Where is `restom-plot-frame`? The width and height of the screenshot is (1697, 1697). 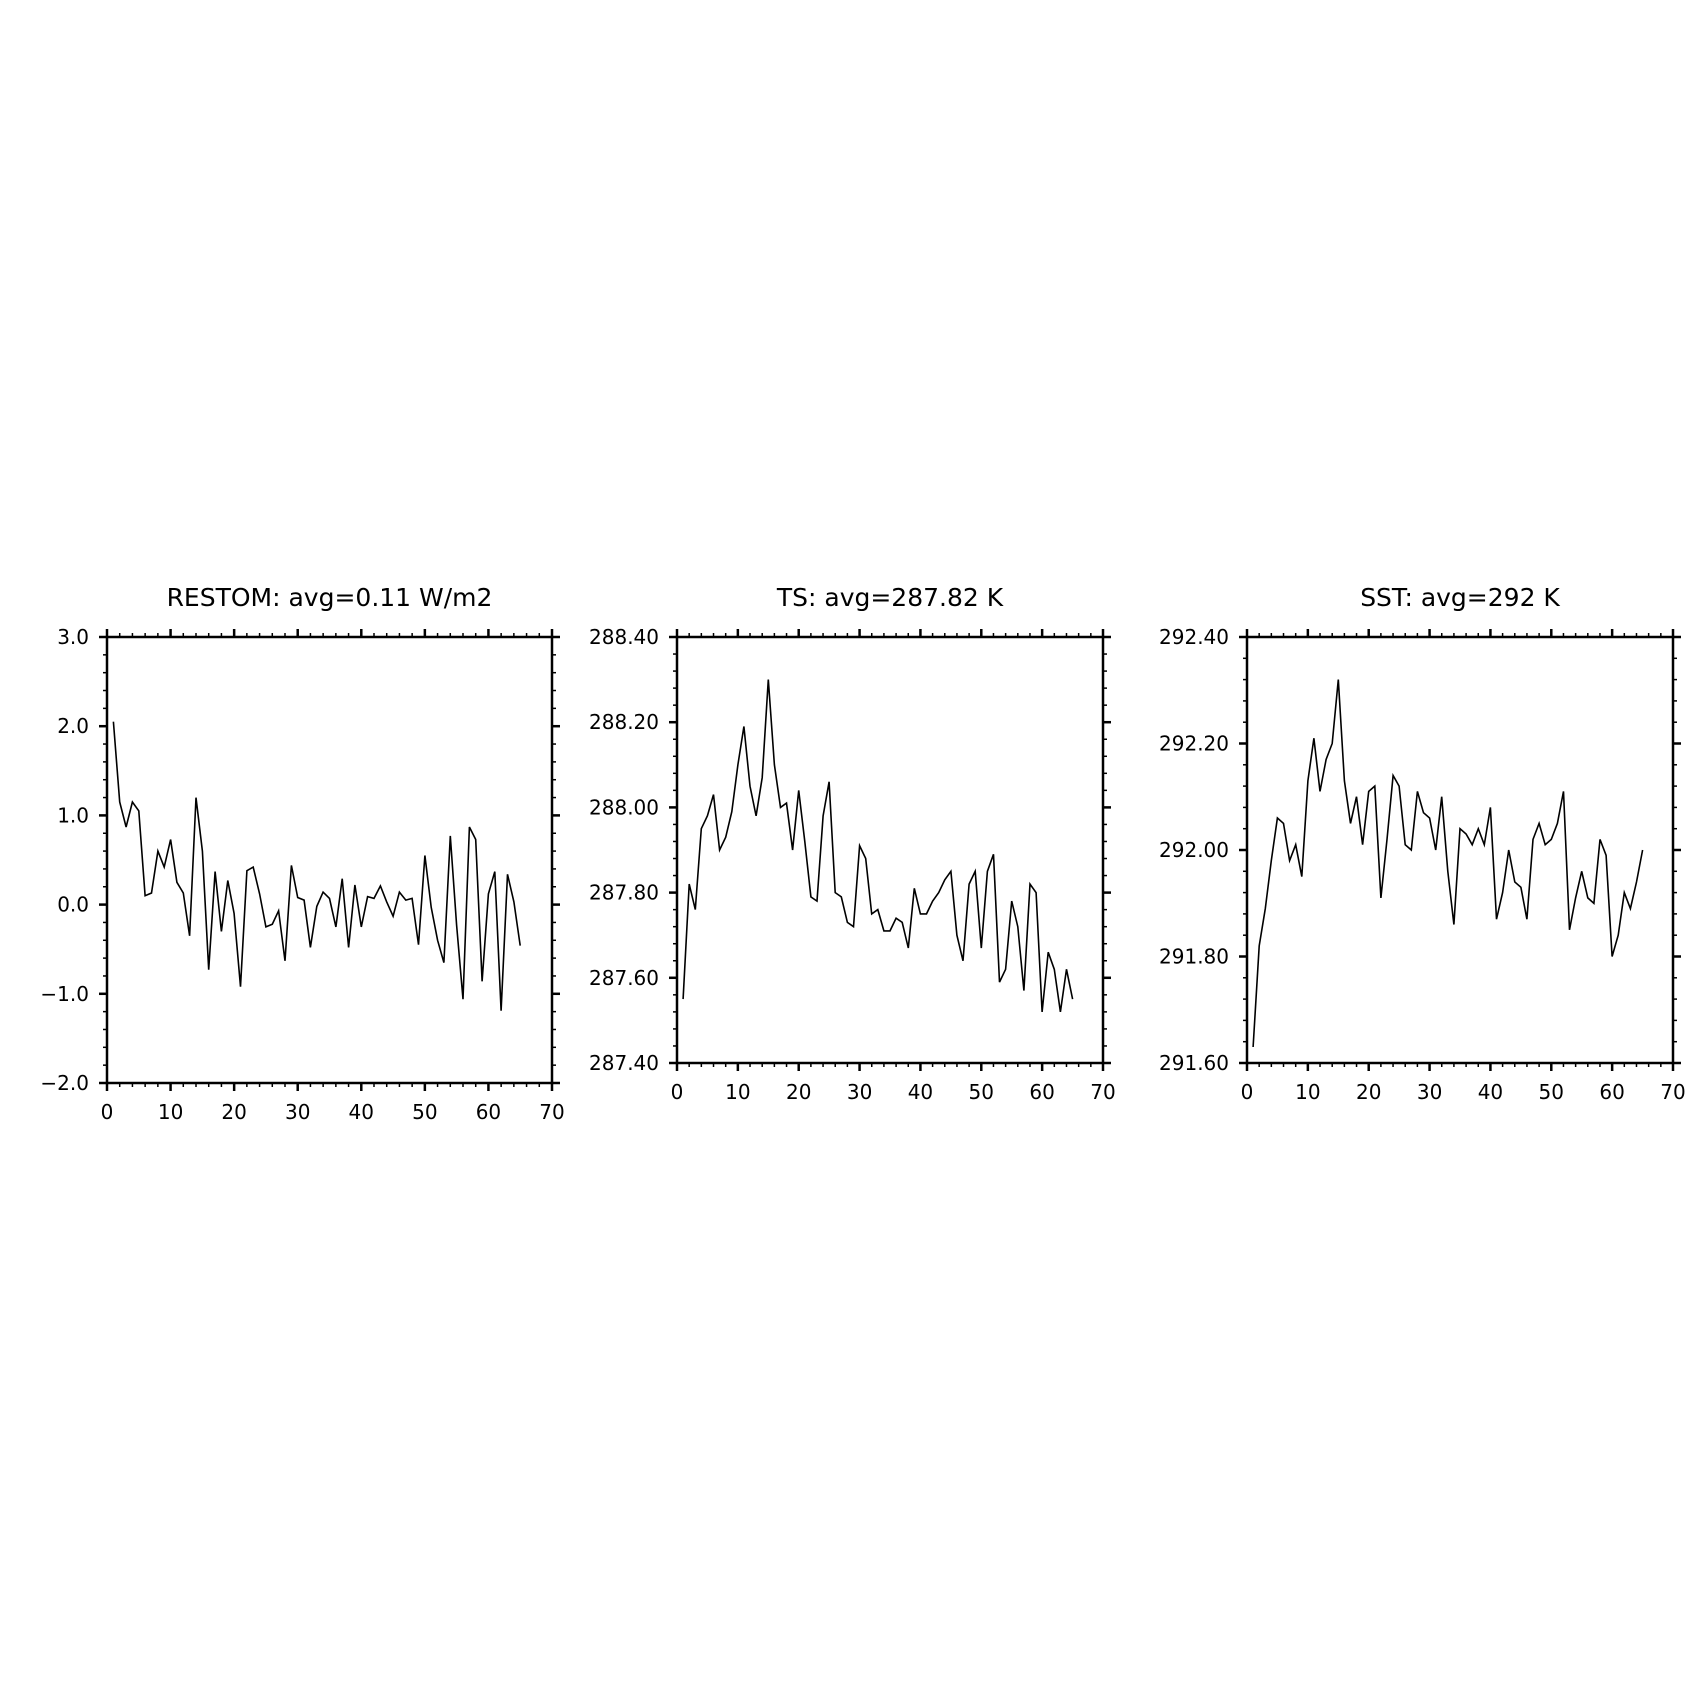
restom-plot-frame is located at coordinates (329, 860).